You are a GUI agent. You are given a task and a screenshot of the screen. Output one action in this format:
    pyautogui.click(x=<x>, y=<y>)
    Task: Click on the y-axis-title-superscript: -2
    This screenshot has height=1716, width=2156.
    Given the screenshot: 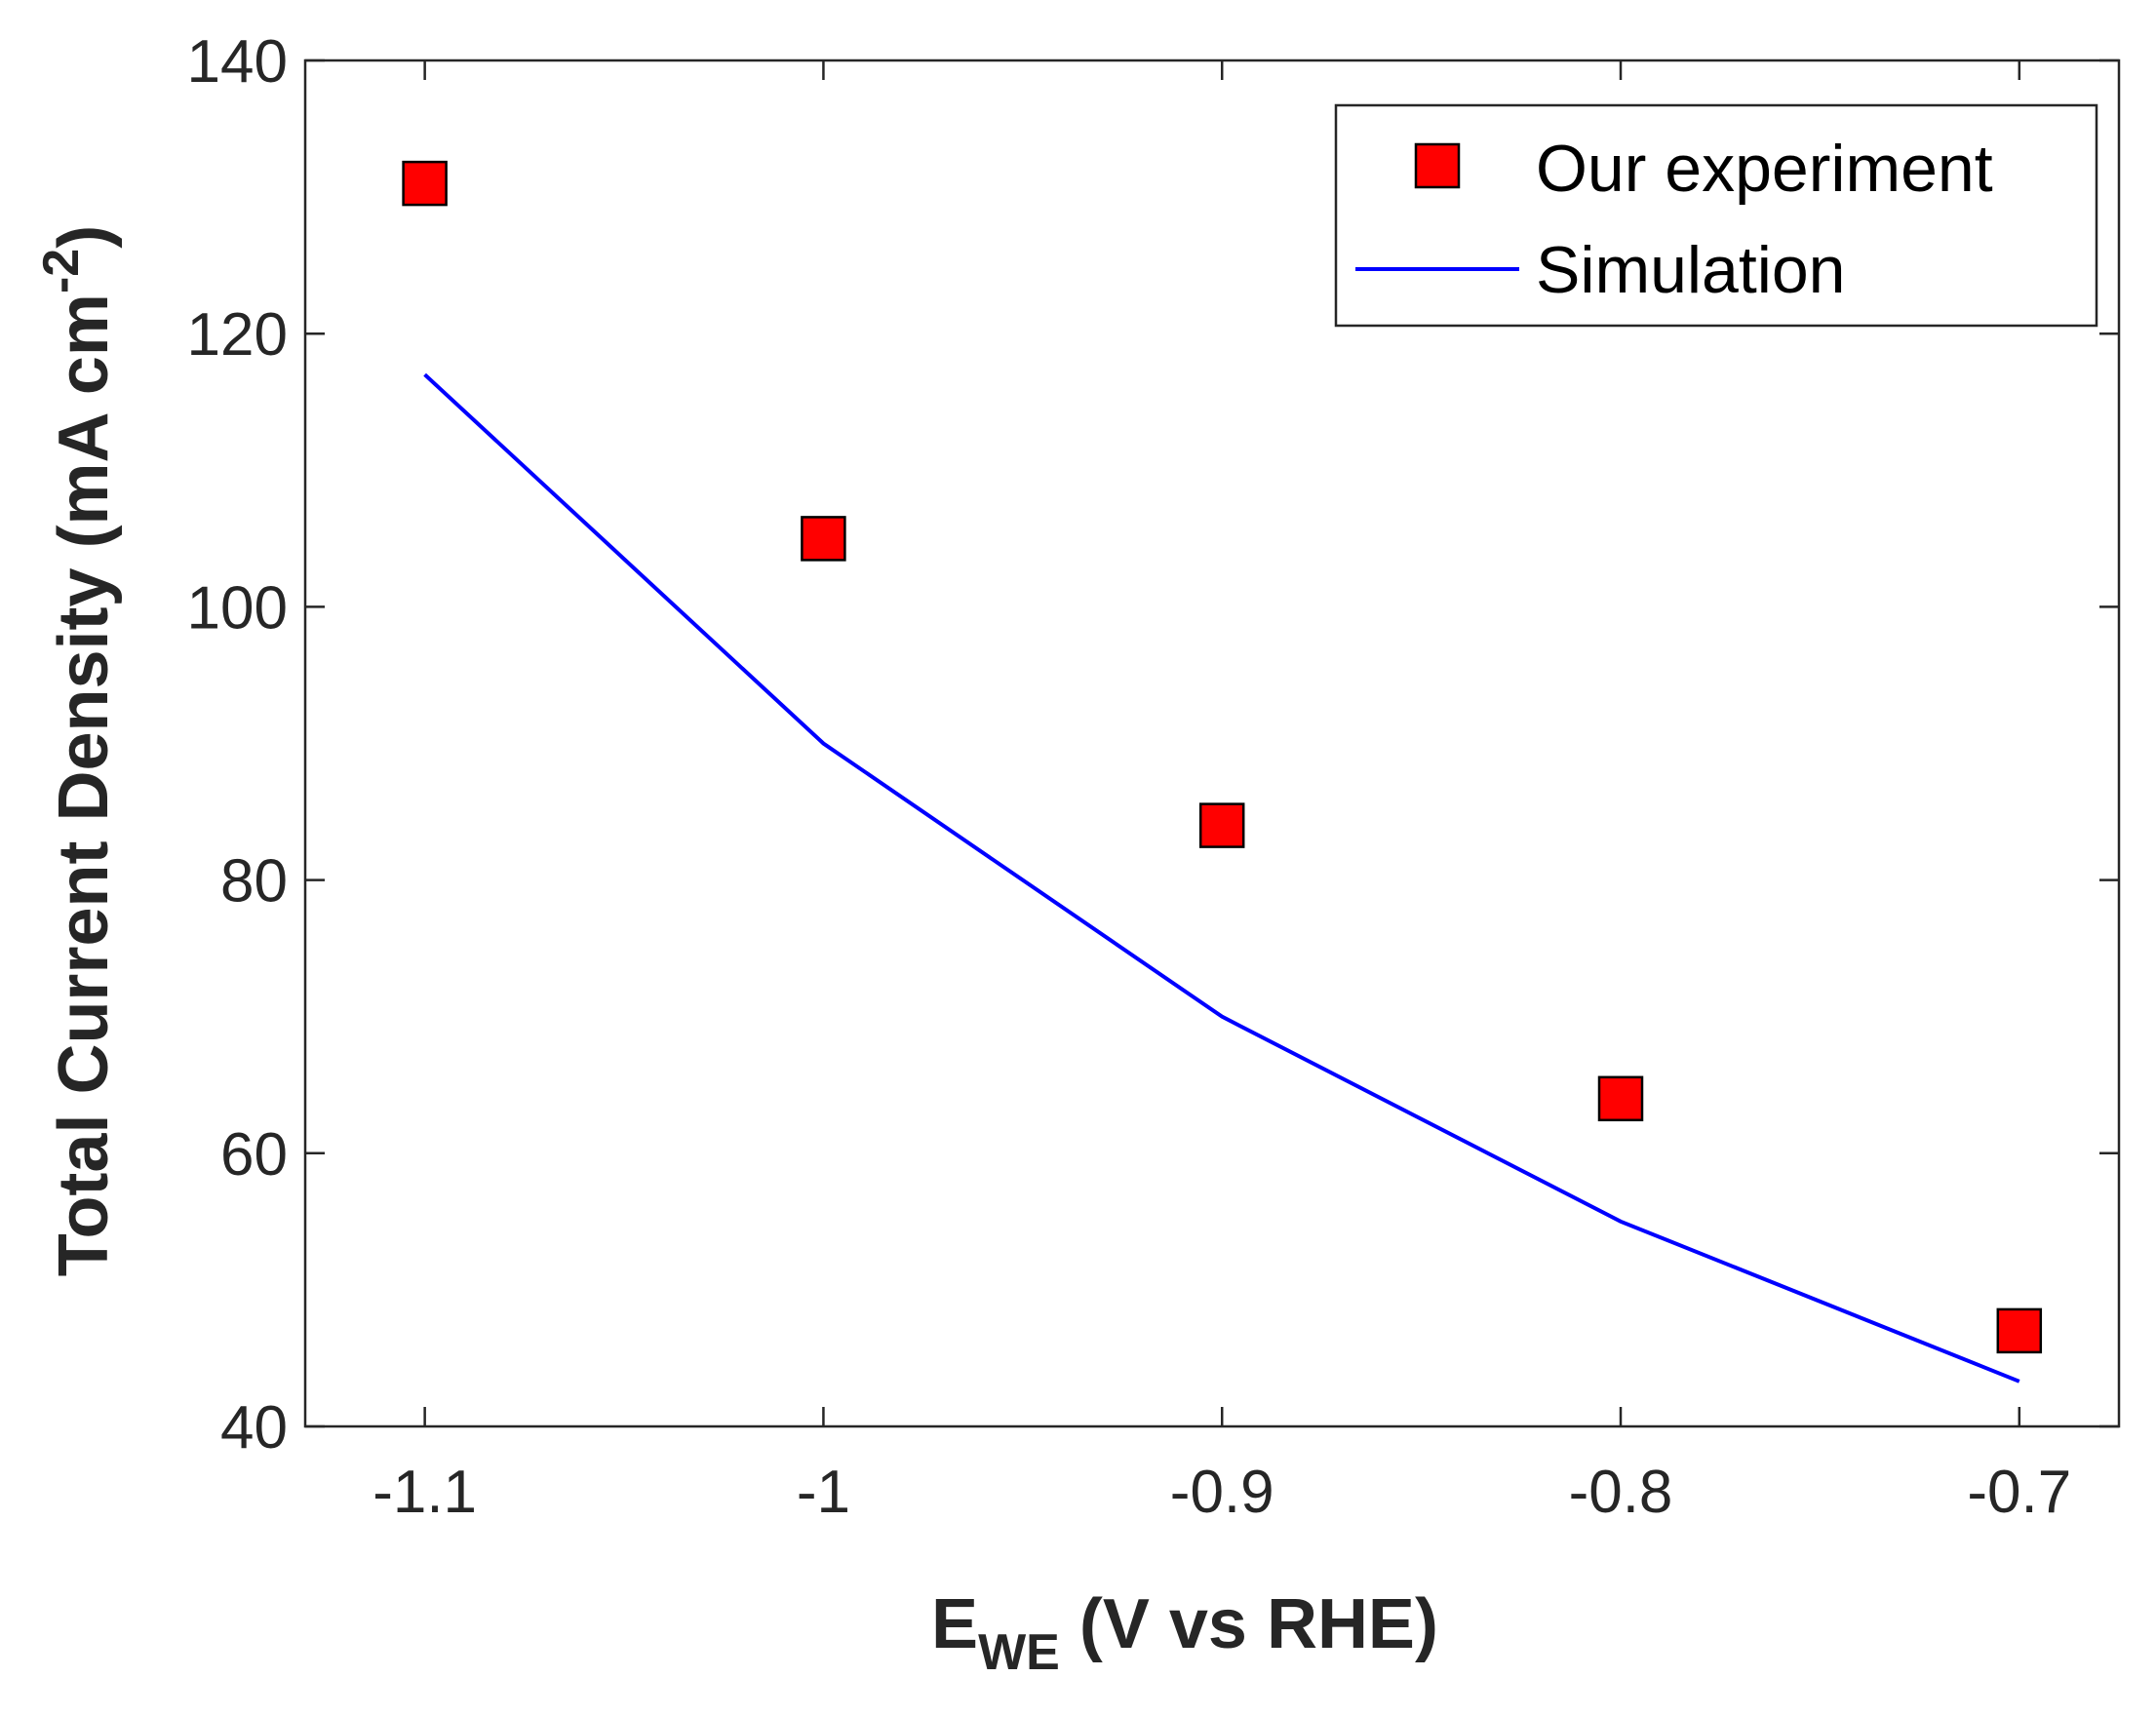 What is the action you would take?
    pyautogui.click(x=61, y=271)
    